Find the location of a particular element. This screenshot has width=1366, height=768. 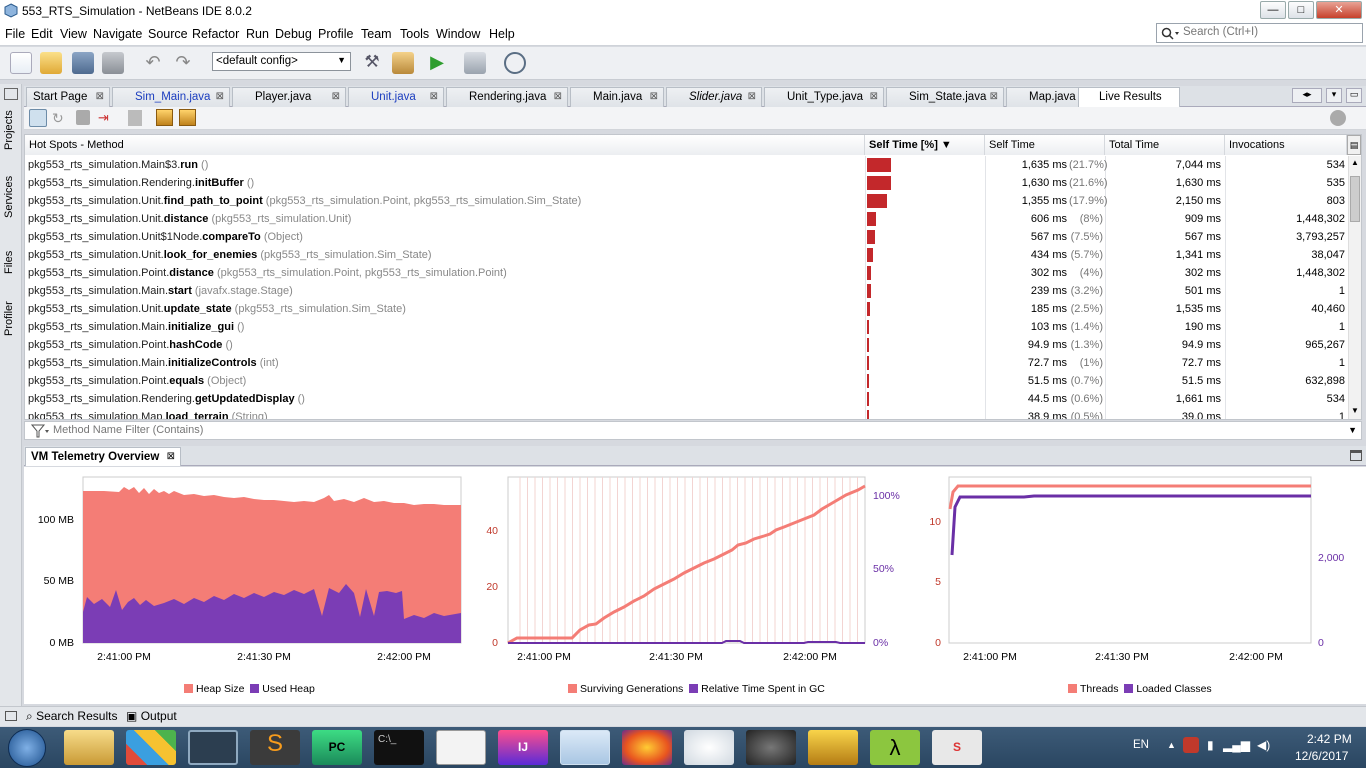

col-header-self-pct: Self Time [%] ▼ is located at coordinates (925, 145).